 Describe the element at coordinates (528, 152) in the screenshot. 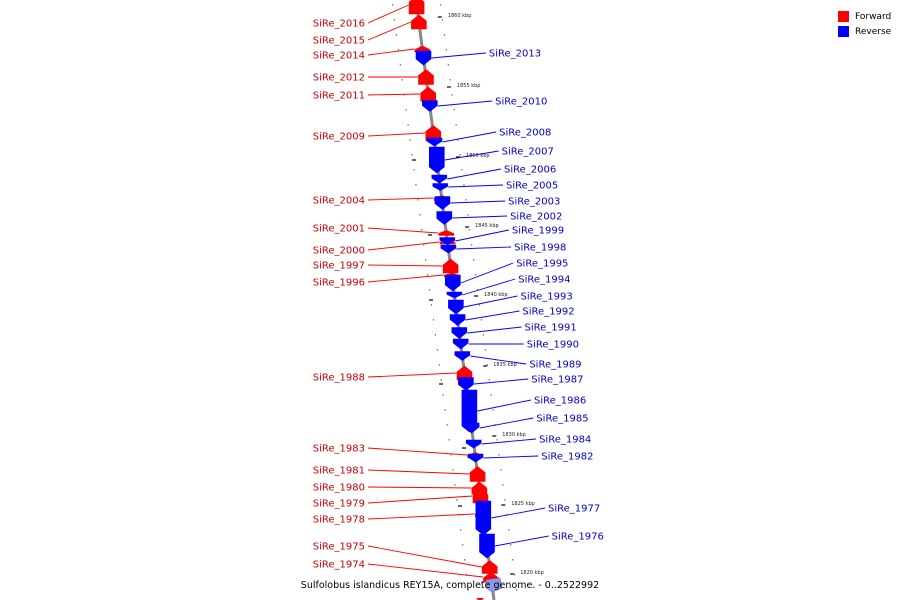

I see `gene-label: SiRe_2007` at that location.